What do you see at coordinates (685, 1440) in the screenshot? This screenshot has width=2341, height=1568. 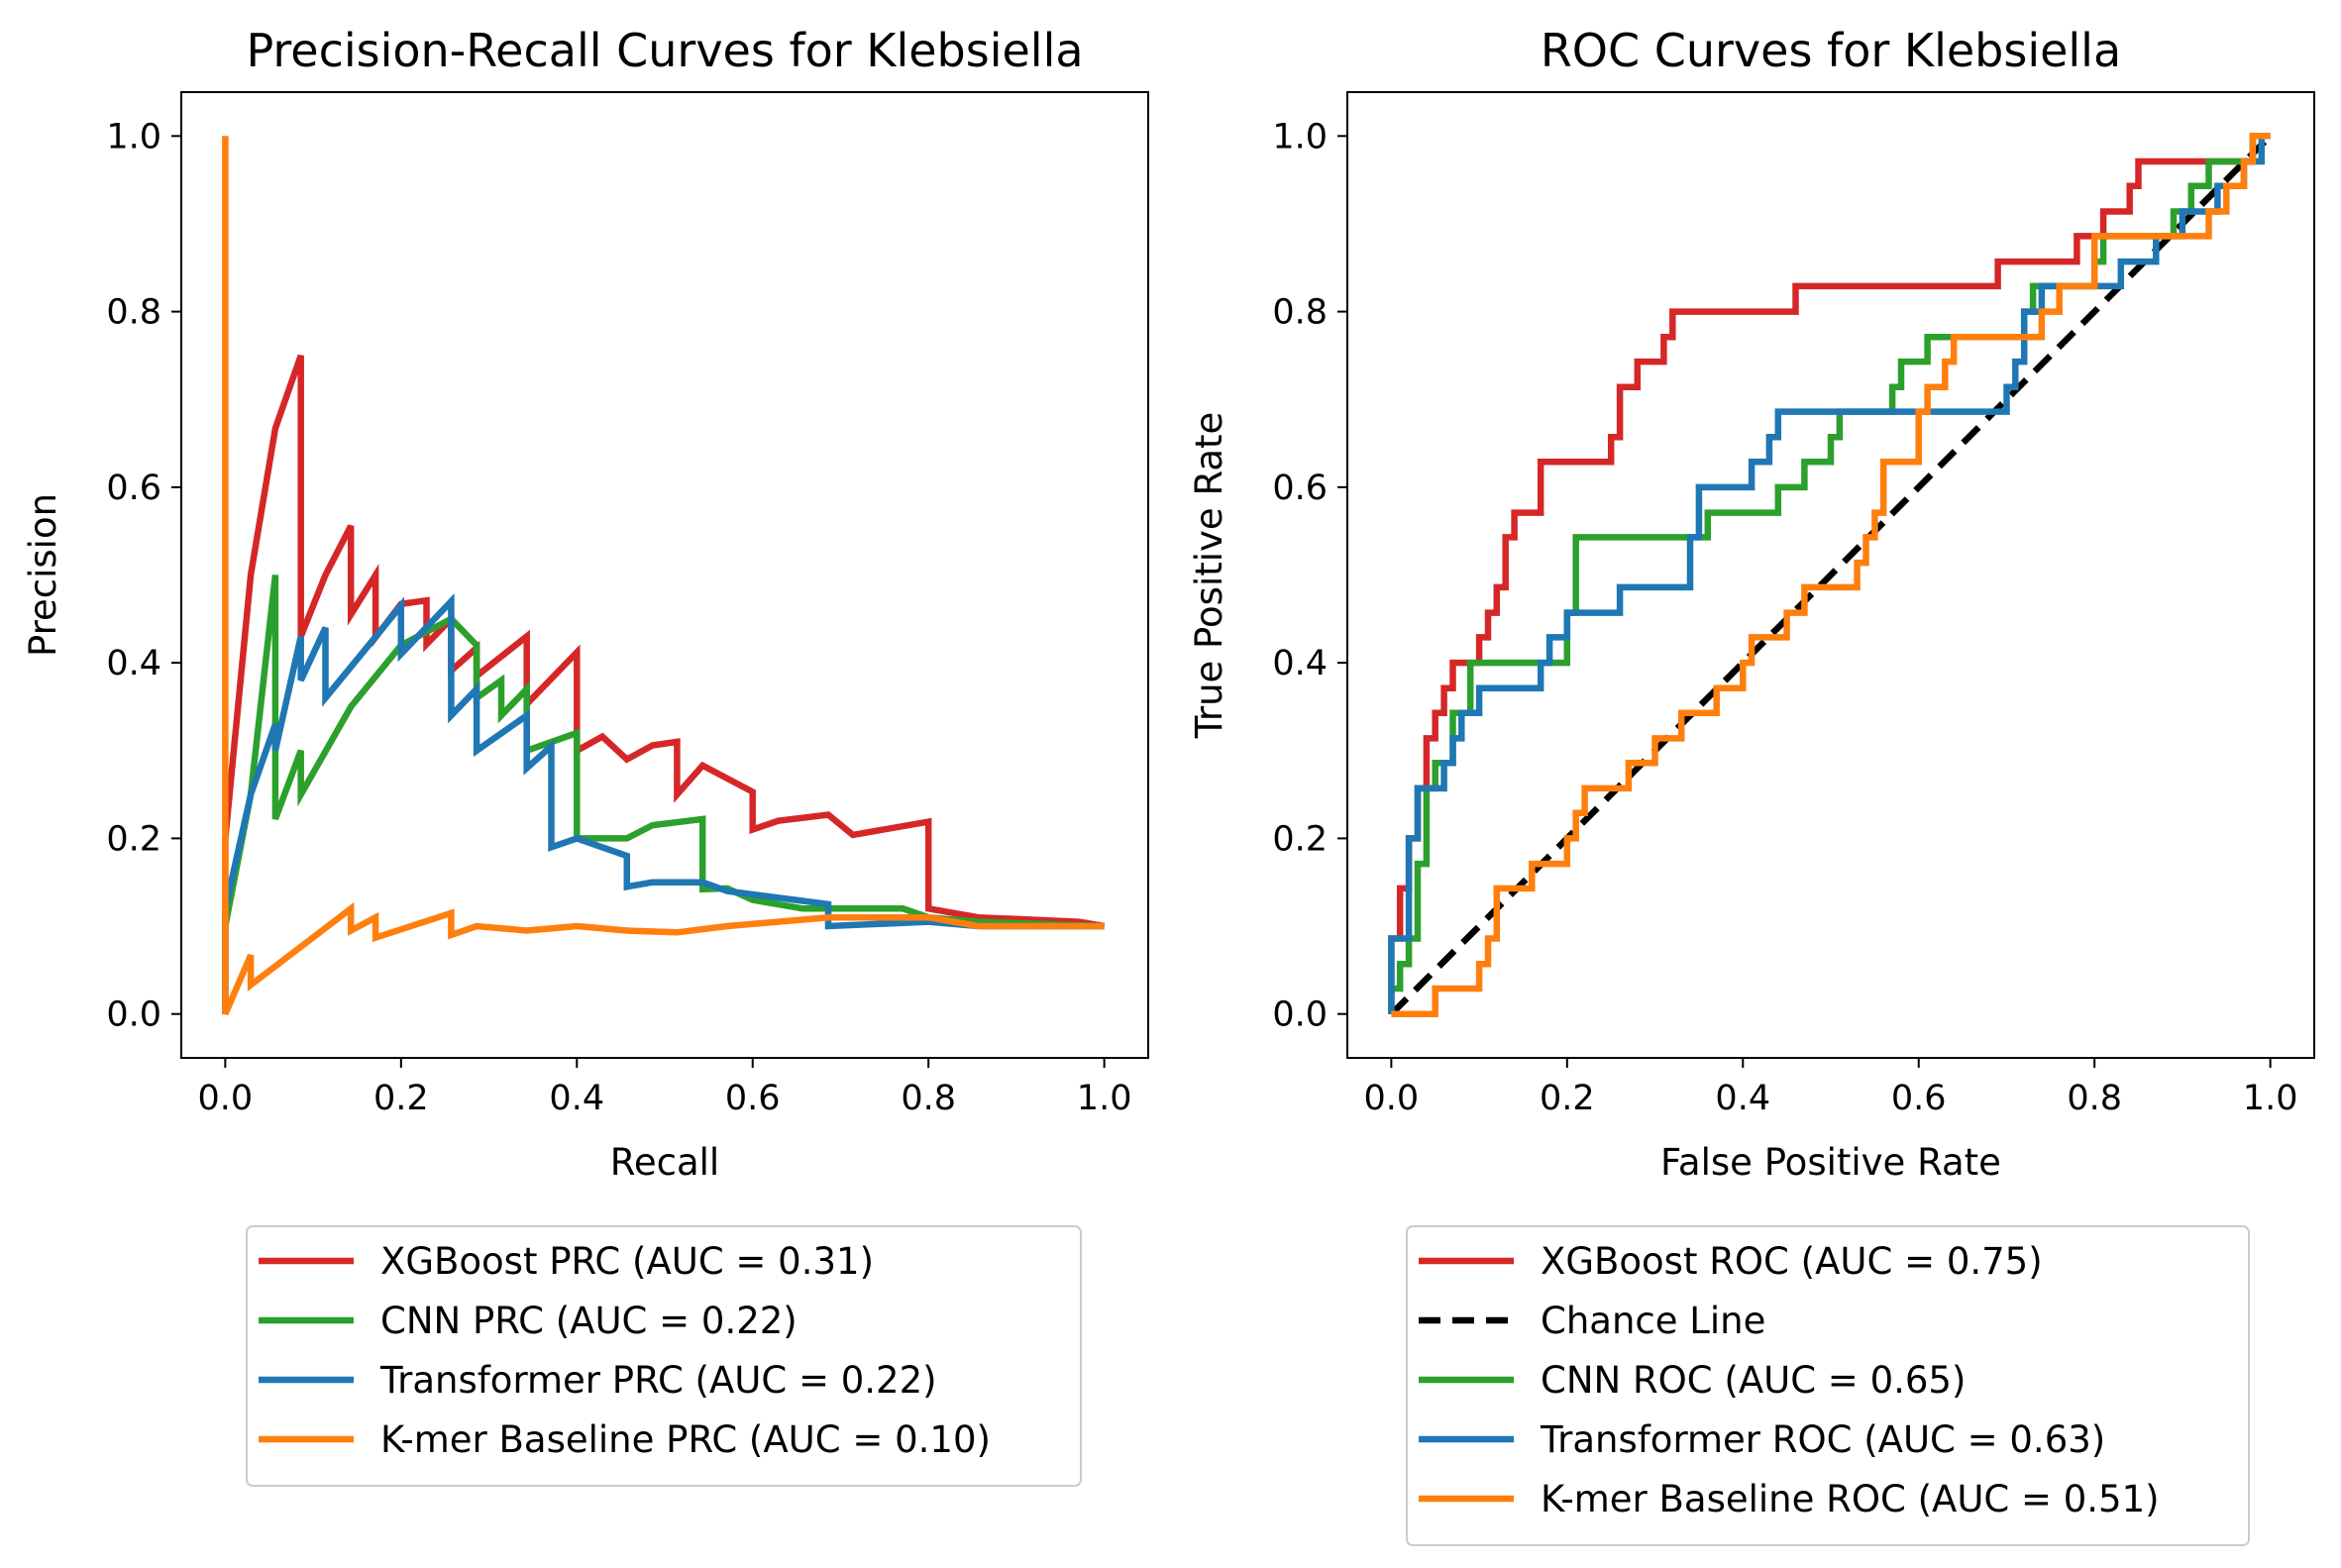 I see `pr-legend-label-3: K-mer Baseline PRC (AUC = 0.10)` at bounding box center [685, 1440].